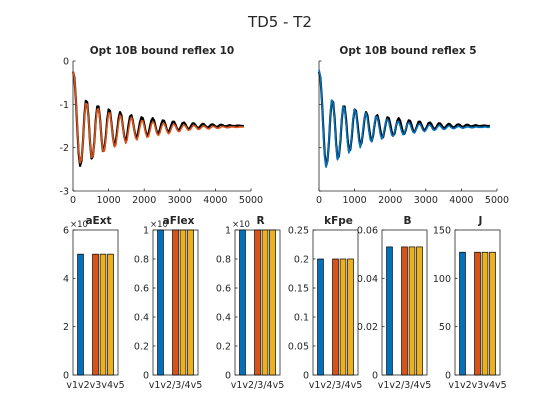 The image size is (560, 420). I want to click on subplot-title: R, so click(260, 221).